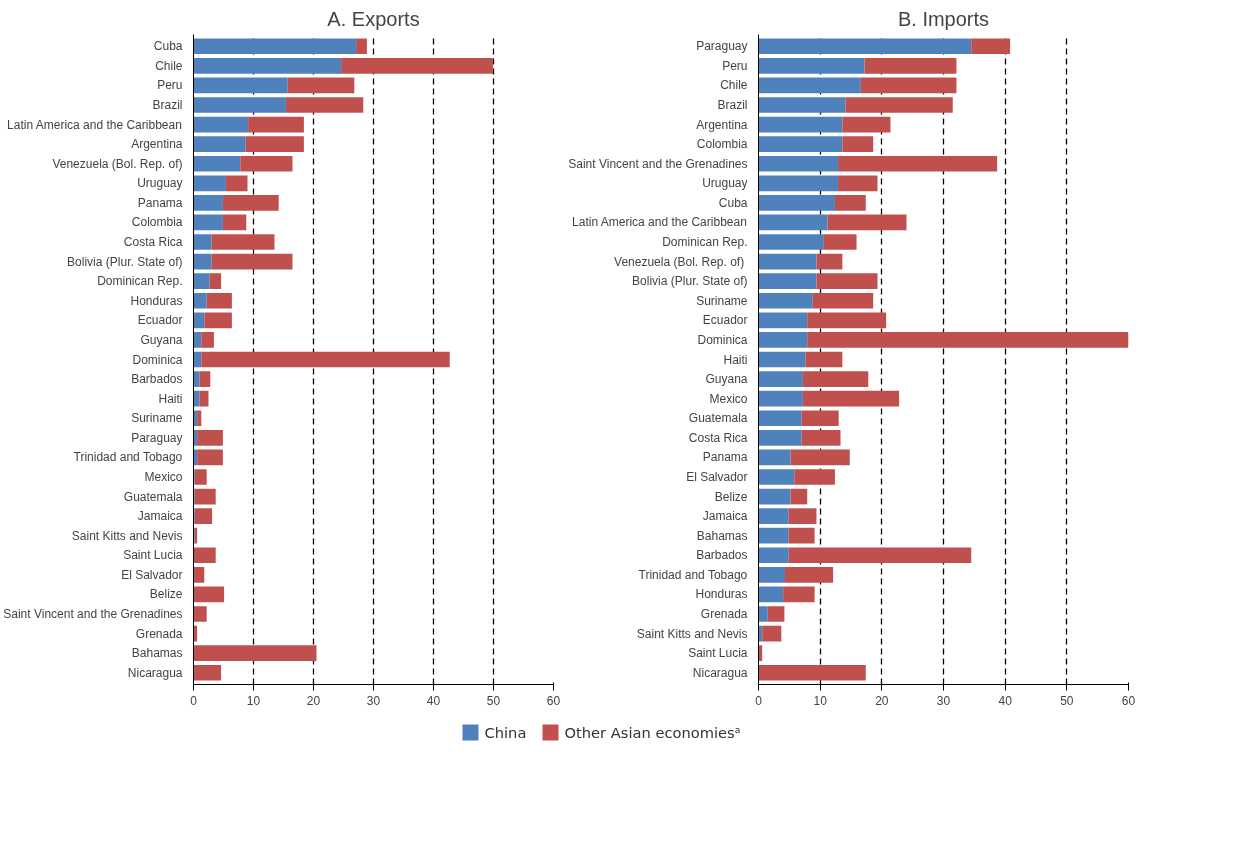  What do you see at coordinates (505, 732) in the screenshot?
I see `legend-label: China` at bounding box center [505, 732].